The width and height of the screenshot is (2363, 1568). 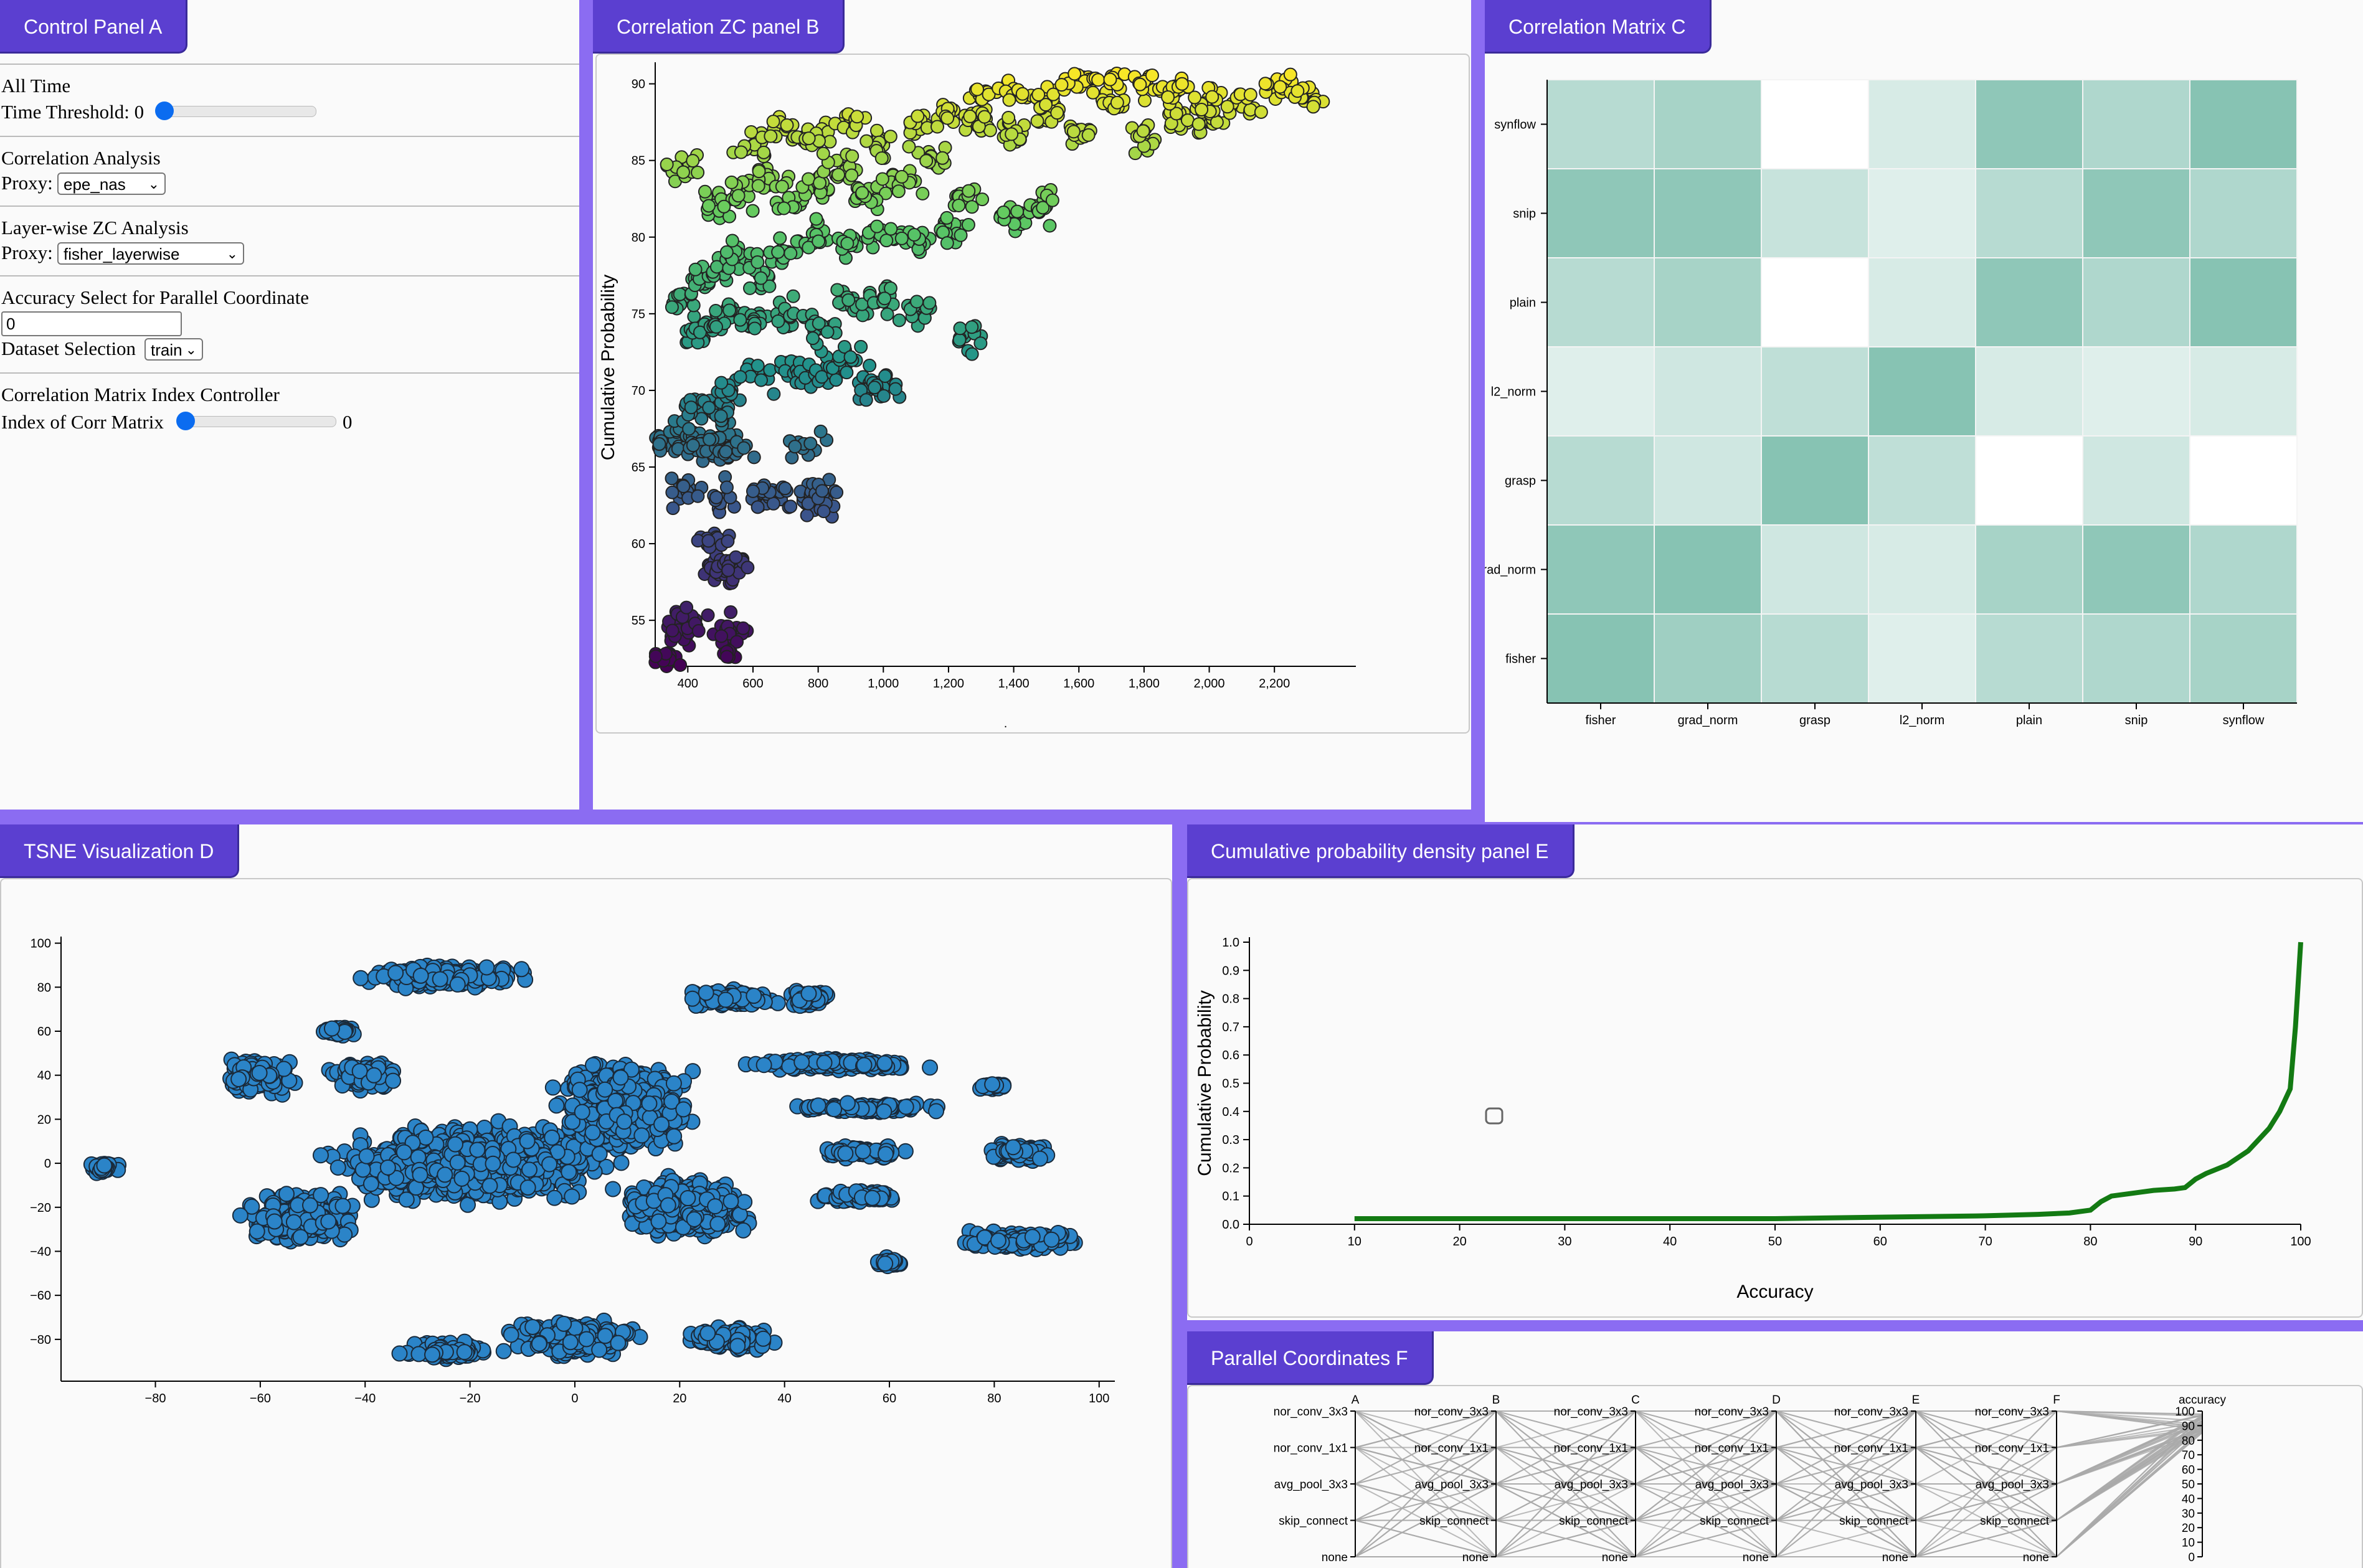 I want to click on col-label: snip, so click(x=2136, y=720).